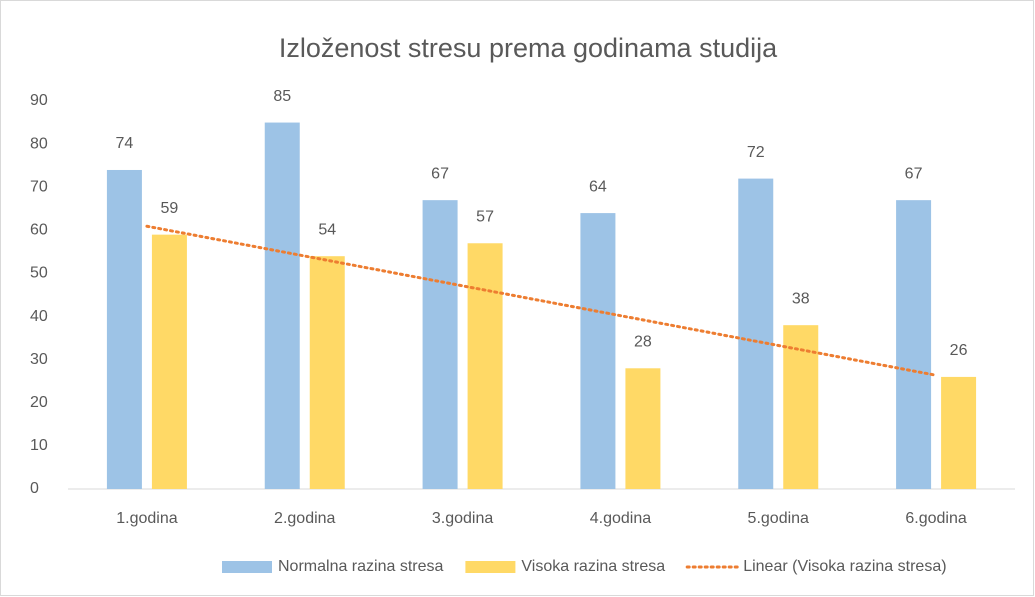 This screenshot has width=1035, height=597. What do you see at coordinates (39, 359) in the screenshot?
I see `y-tick-label: 30` at bounding box center [39, 359].